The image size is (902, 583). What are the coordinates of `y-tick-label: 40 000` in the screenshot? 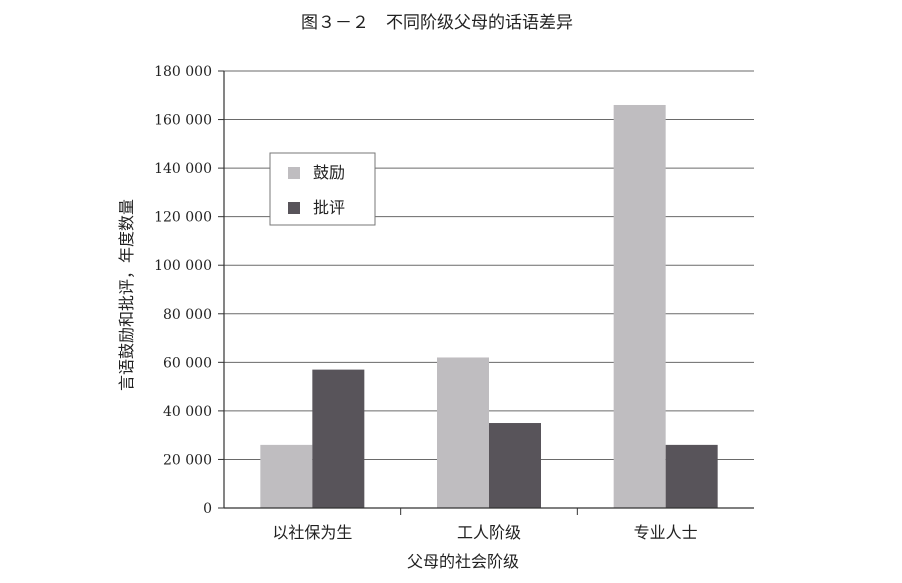 It's located at (187, 412).